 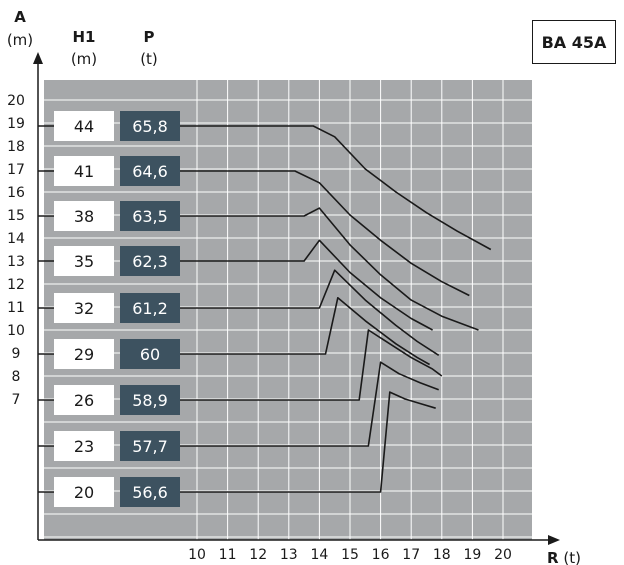 I want to click on y-axis-label: A, so click(x=20, y=17).